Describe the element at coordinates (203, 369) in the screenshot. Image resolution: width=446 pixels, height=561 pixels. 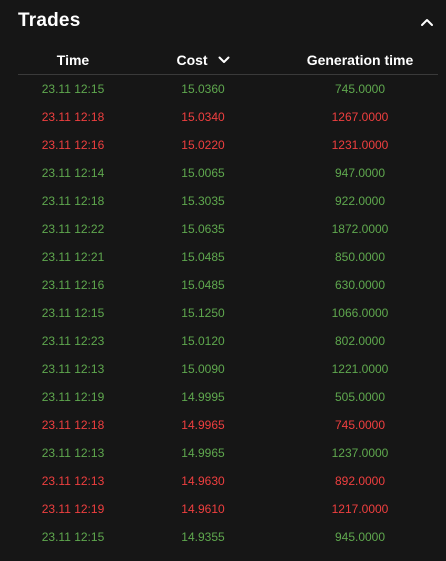
I see `cost-cell: 15.0090` at that location.